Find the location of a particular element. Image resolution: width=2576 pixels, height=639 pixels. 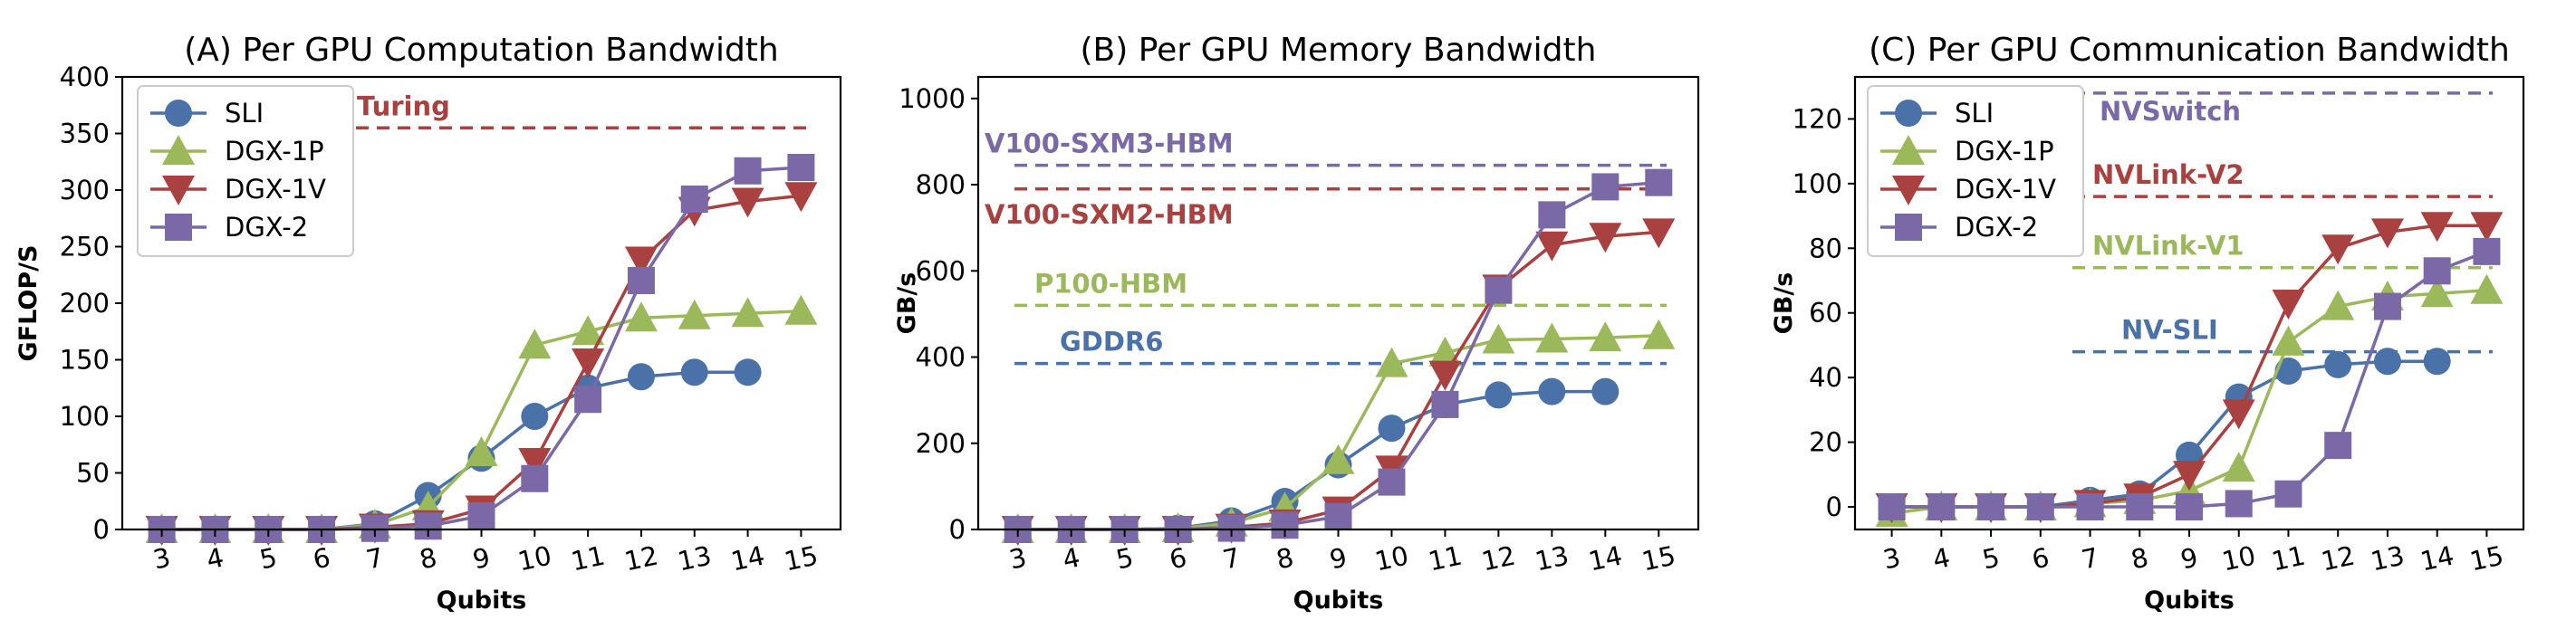

reference-label: P100-HBM is located at coordinates (1110, 283).